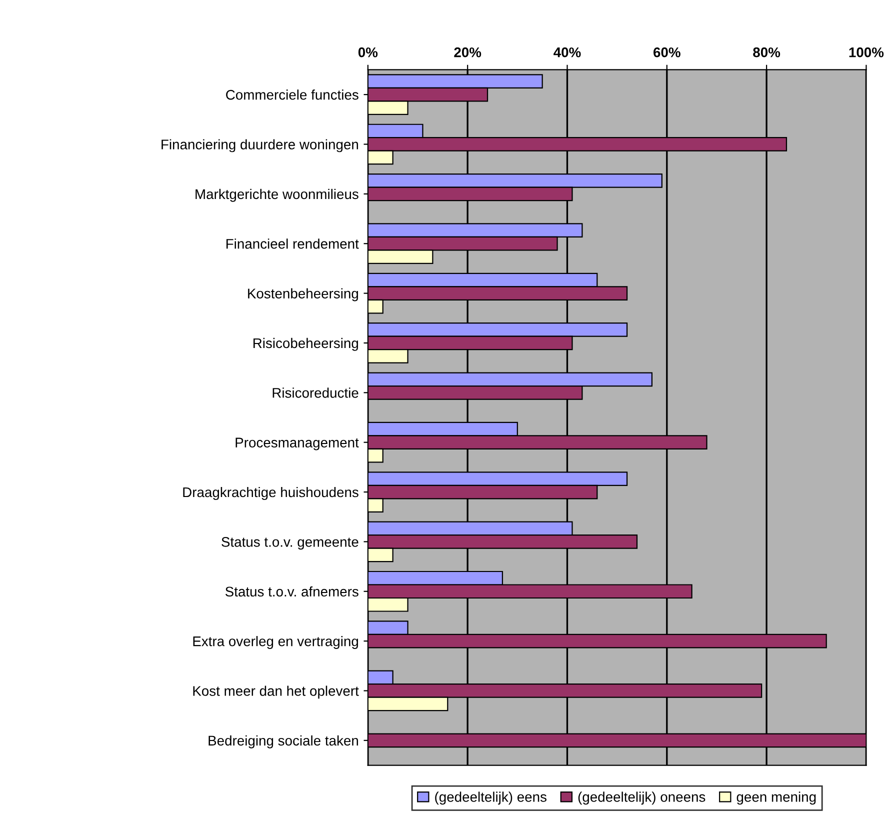 This screenshot has width=893, height=830. I want to click on legend-label: (gedeeltelijk) oneens, so click(642, 798).